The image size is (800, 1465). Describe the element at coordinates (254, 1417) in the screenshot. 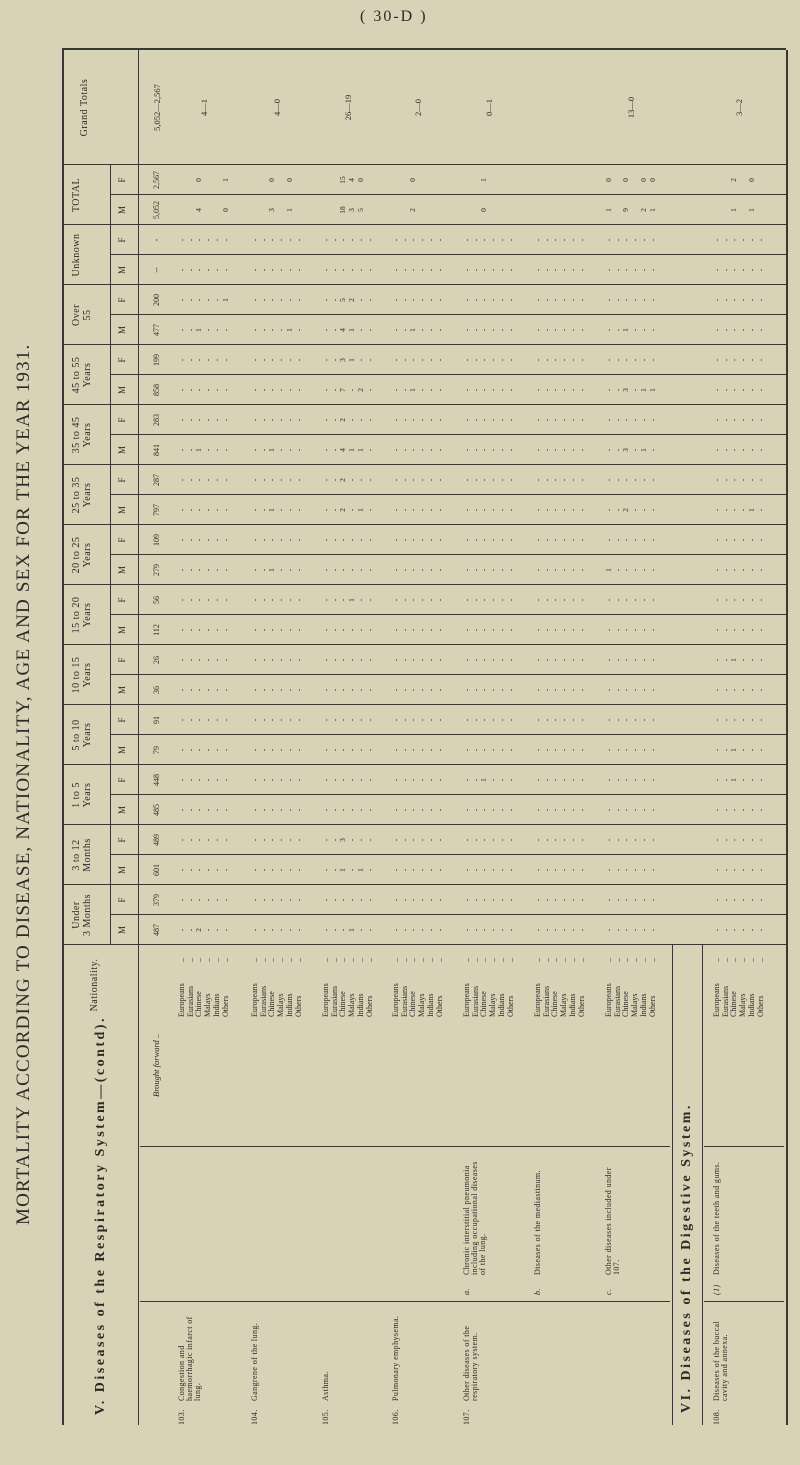

I see `disease-number: 104.` at that location.